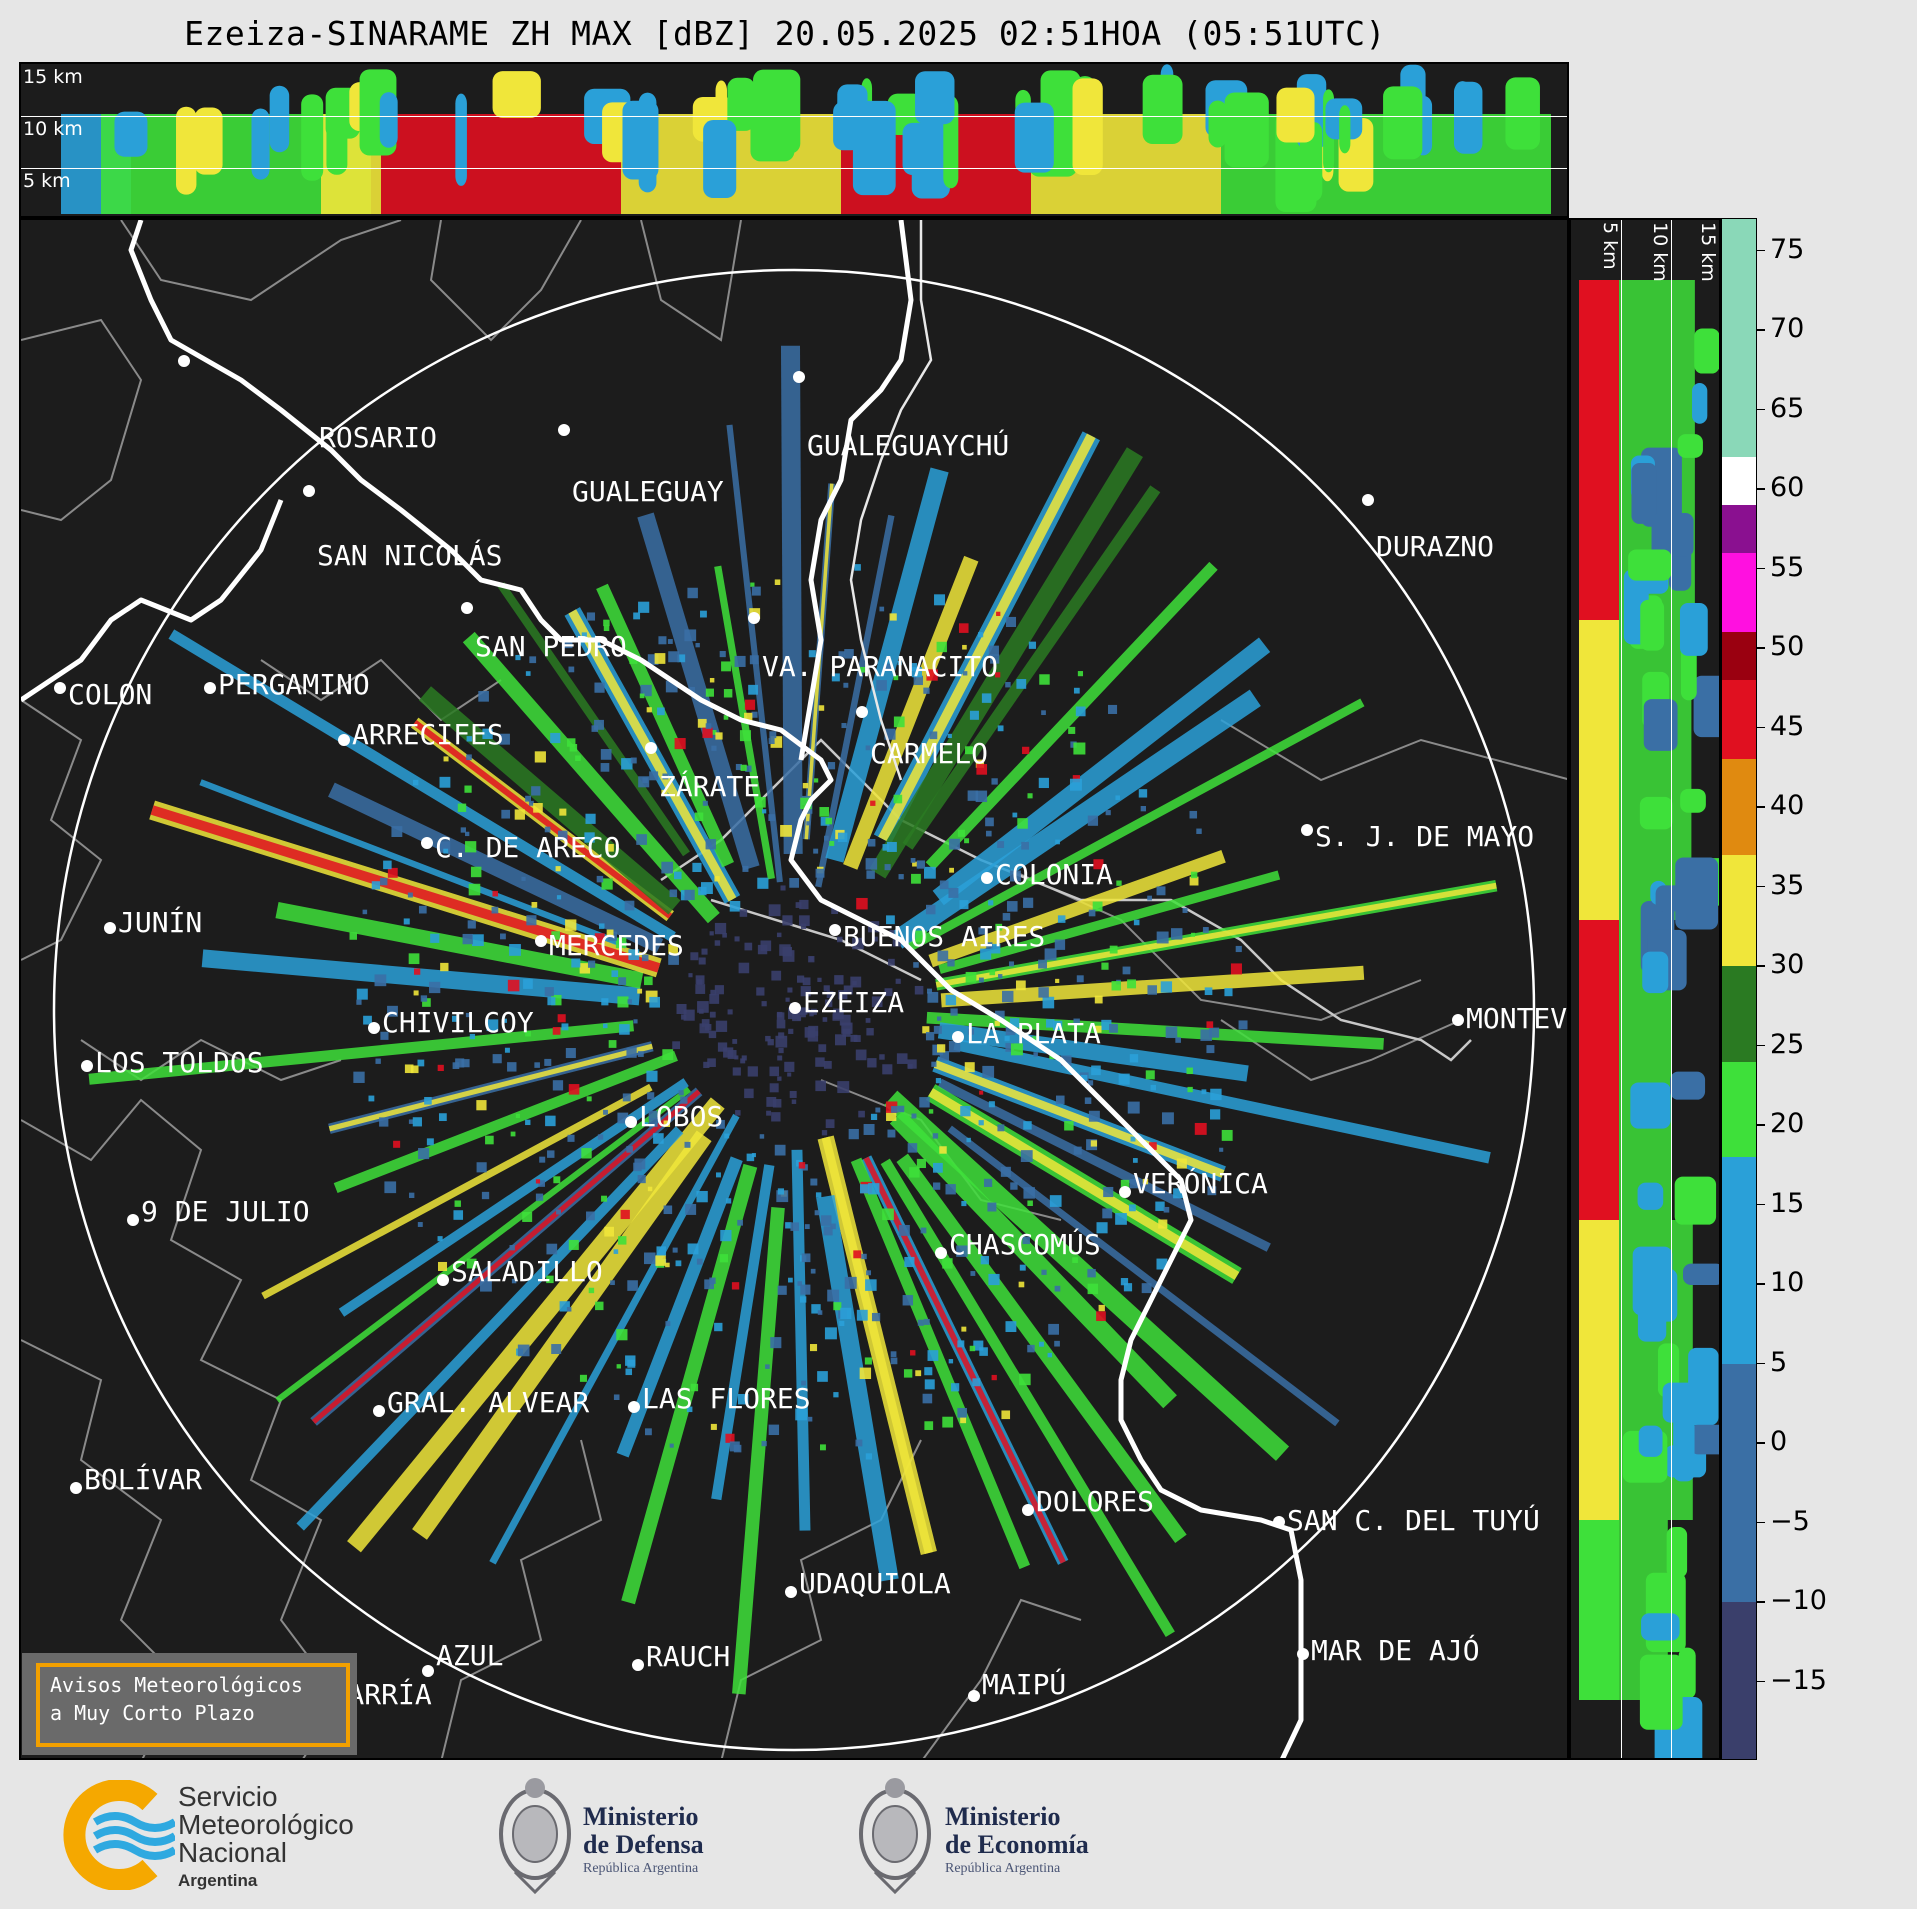  What do you see at coordinates (1739, 529) in the screenshot?
I see `colorbar-segment` at bounding box center [1739, 529].